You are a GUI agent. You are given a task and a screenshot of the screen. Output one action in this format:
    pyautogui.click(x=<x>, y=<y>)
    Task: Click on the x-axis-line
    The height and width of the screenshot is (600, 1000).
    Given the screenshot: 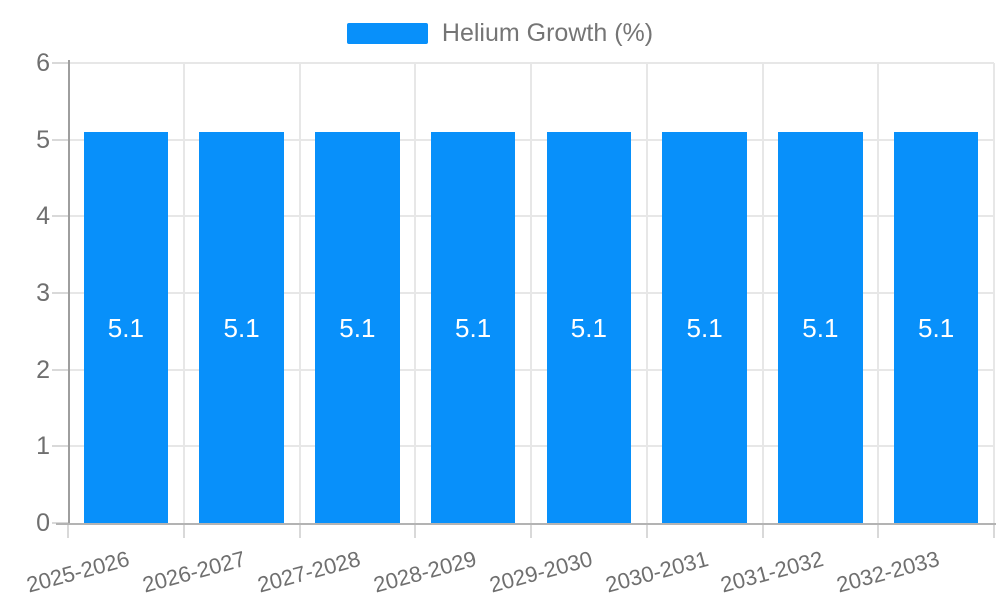 What is the action you would take?
    pyautogui.click(x=526, y=524)
    